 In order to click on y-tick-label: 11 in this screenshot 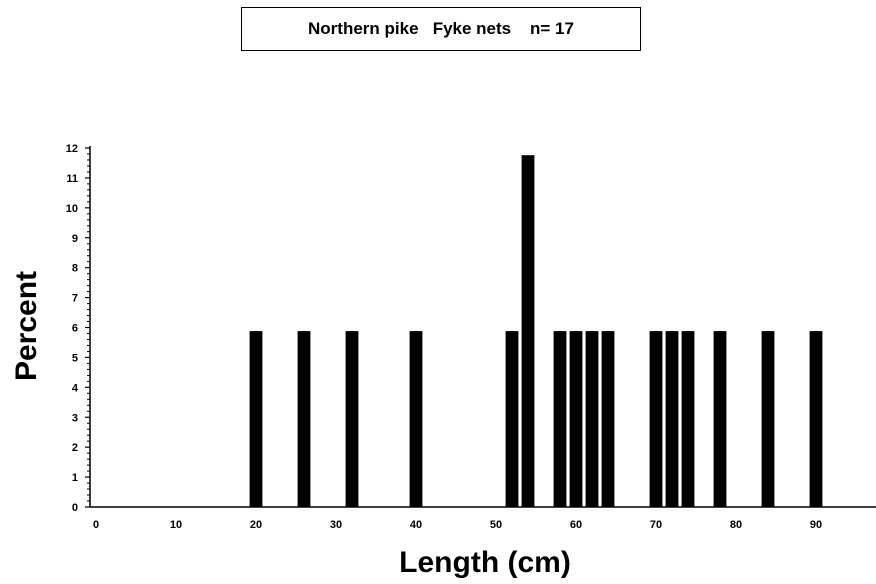, I will do `click(72, 179)`.